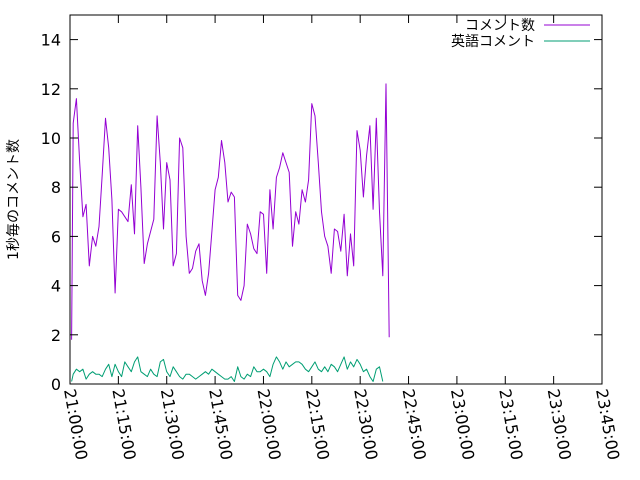 This screenshot has height=480, width=640. Describe the element at coordinates (123, 424) in the screenshot. I see `x-tick-label: 21:15:00` at that location.